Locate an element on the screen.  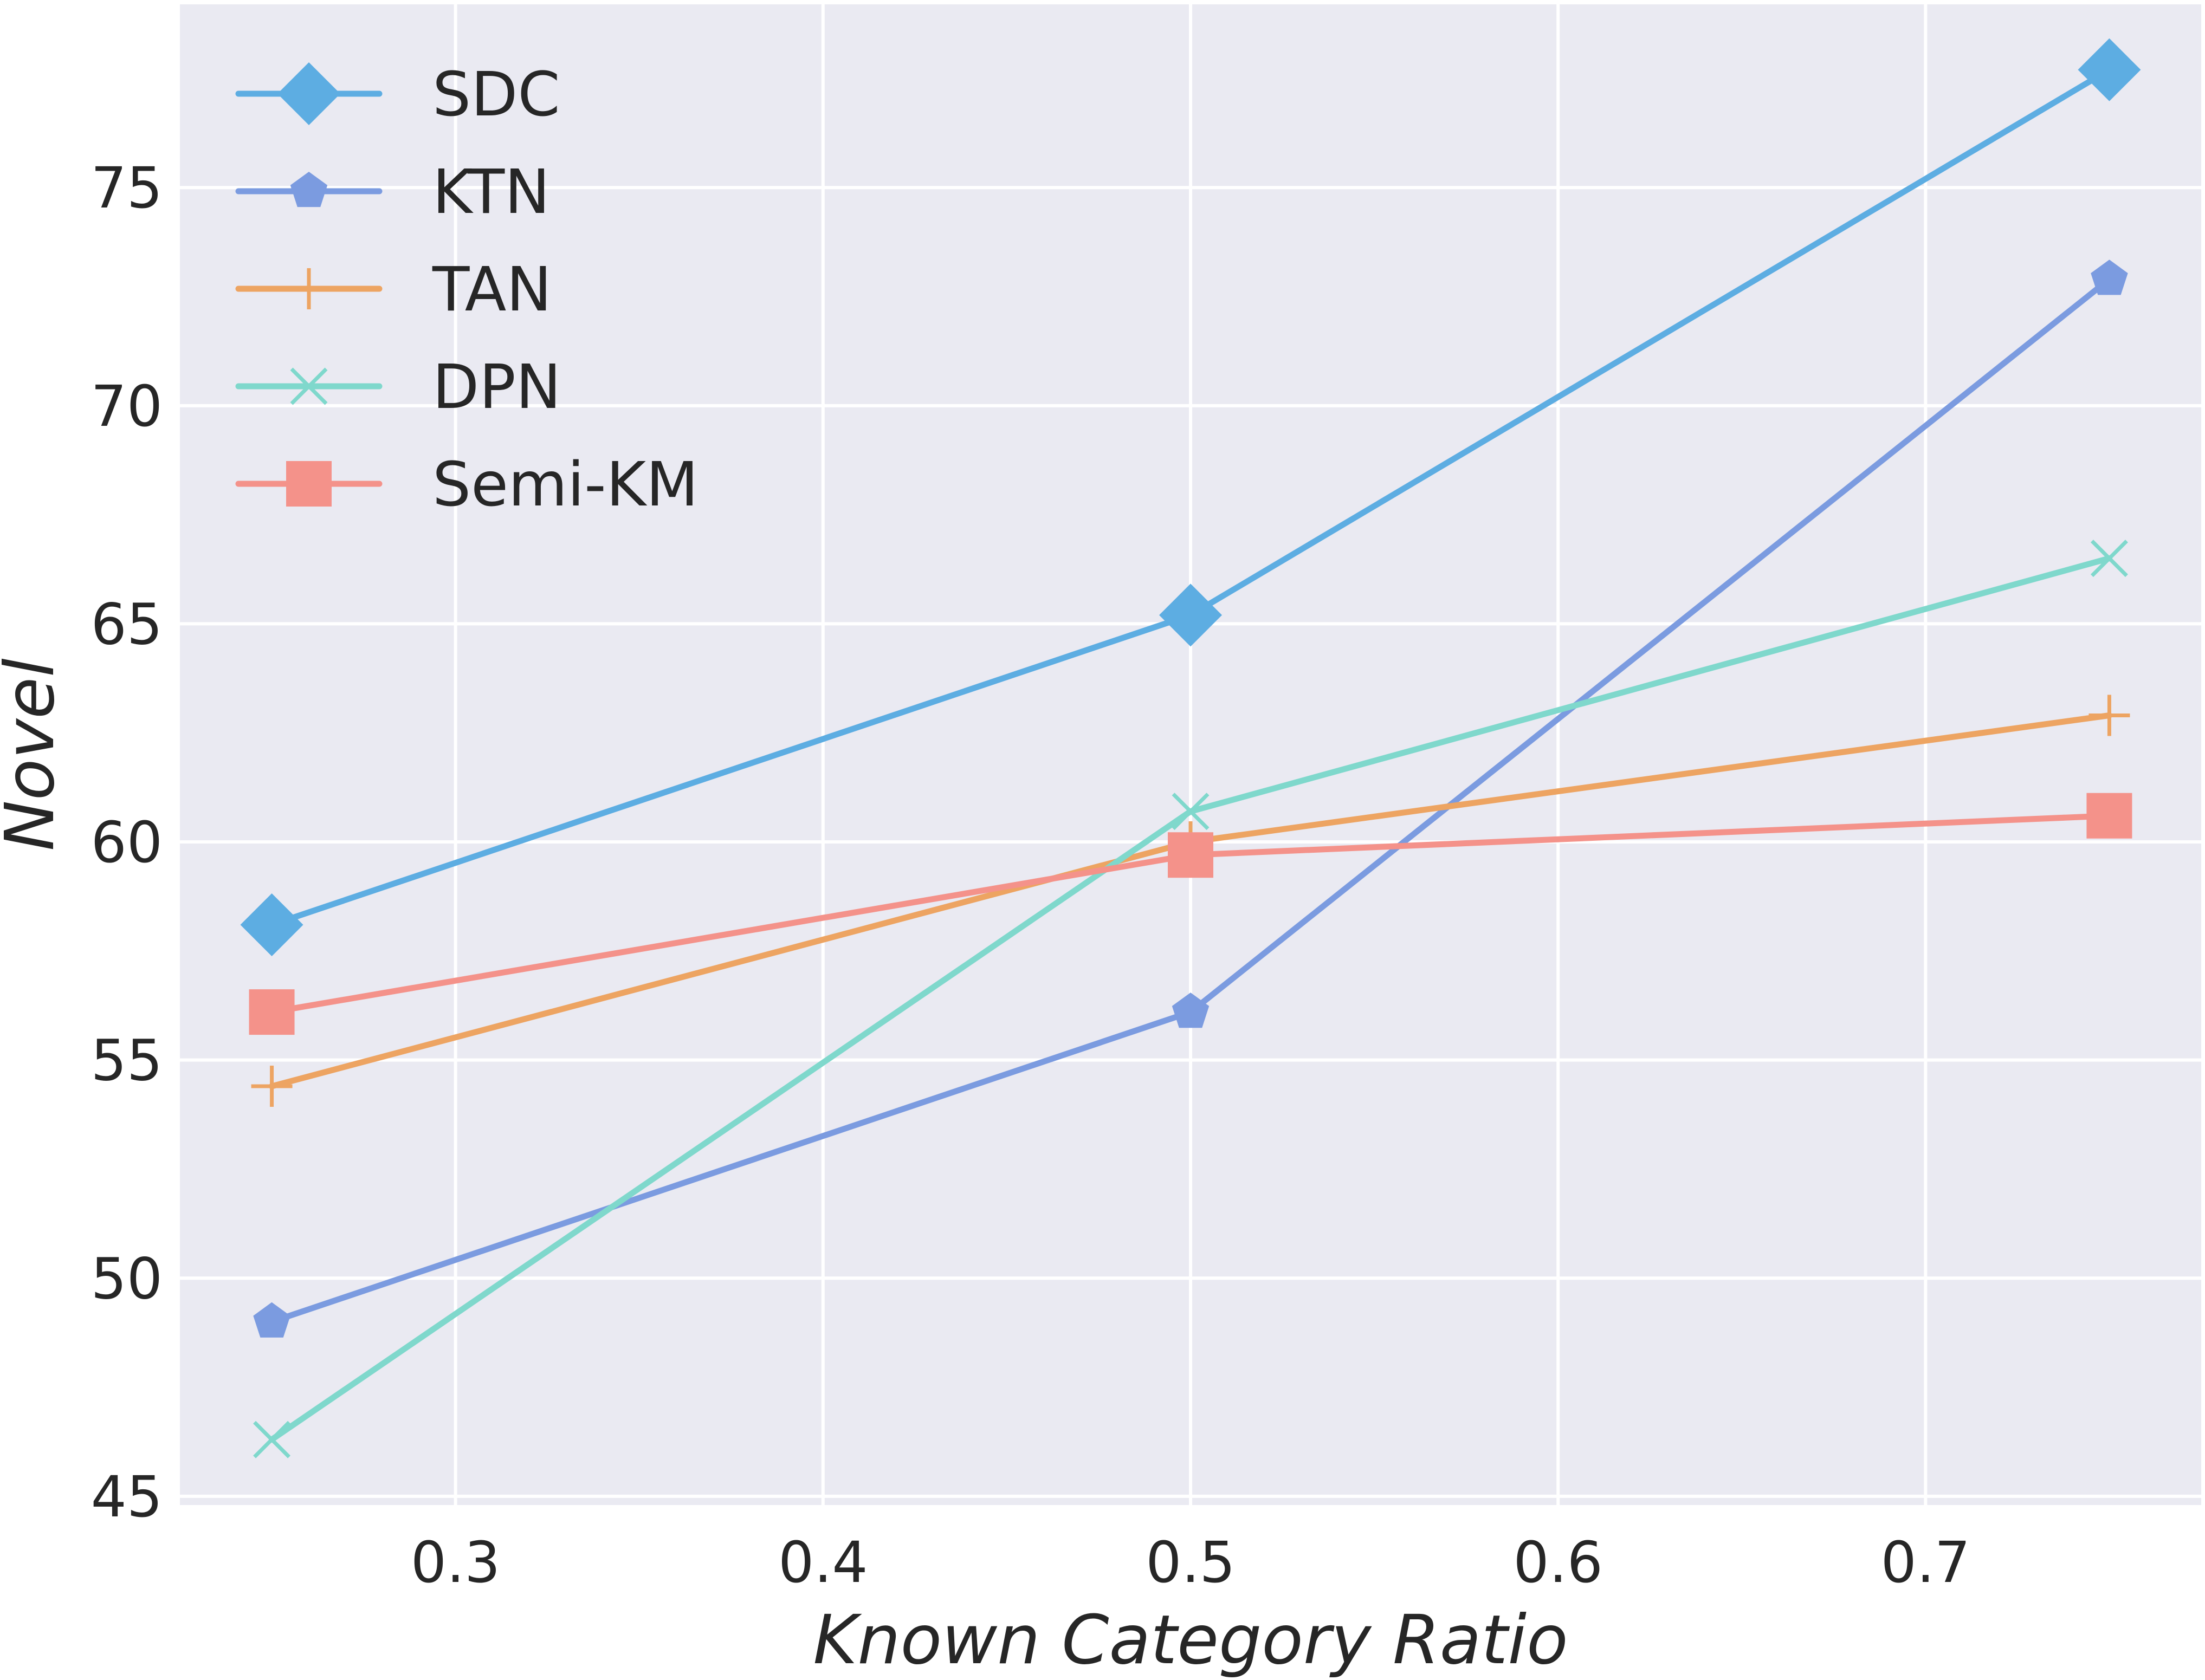
x-tick-label: 0.6 is located at coordinates (1557, 1562).